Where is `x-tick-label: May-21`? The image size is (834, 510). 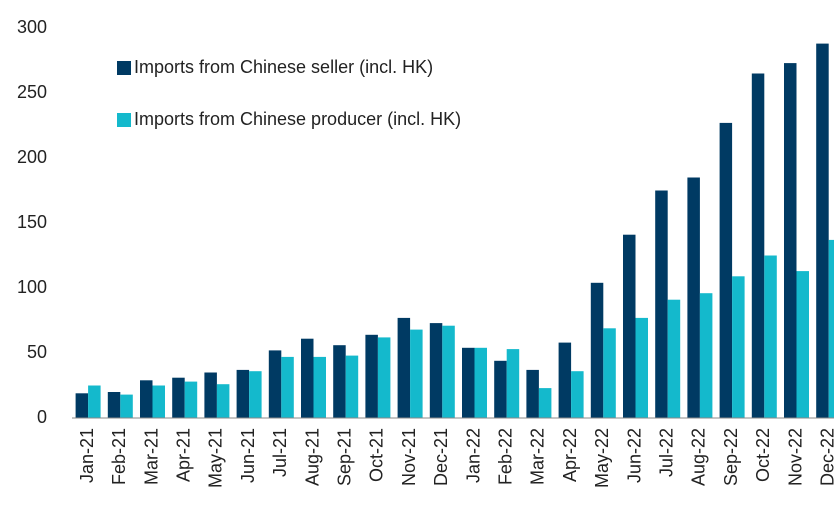
x-tick-label: May-21 is located at coordinates (216, 458).